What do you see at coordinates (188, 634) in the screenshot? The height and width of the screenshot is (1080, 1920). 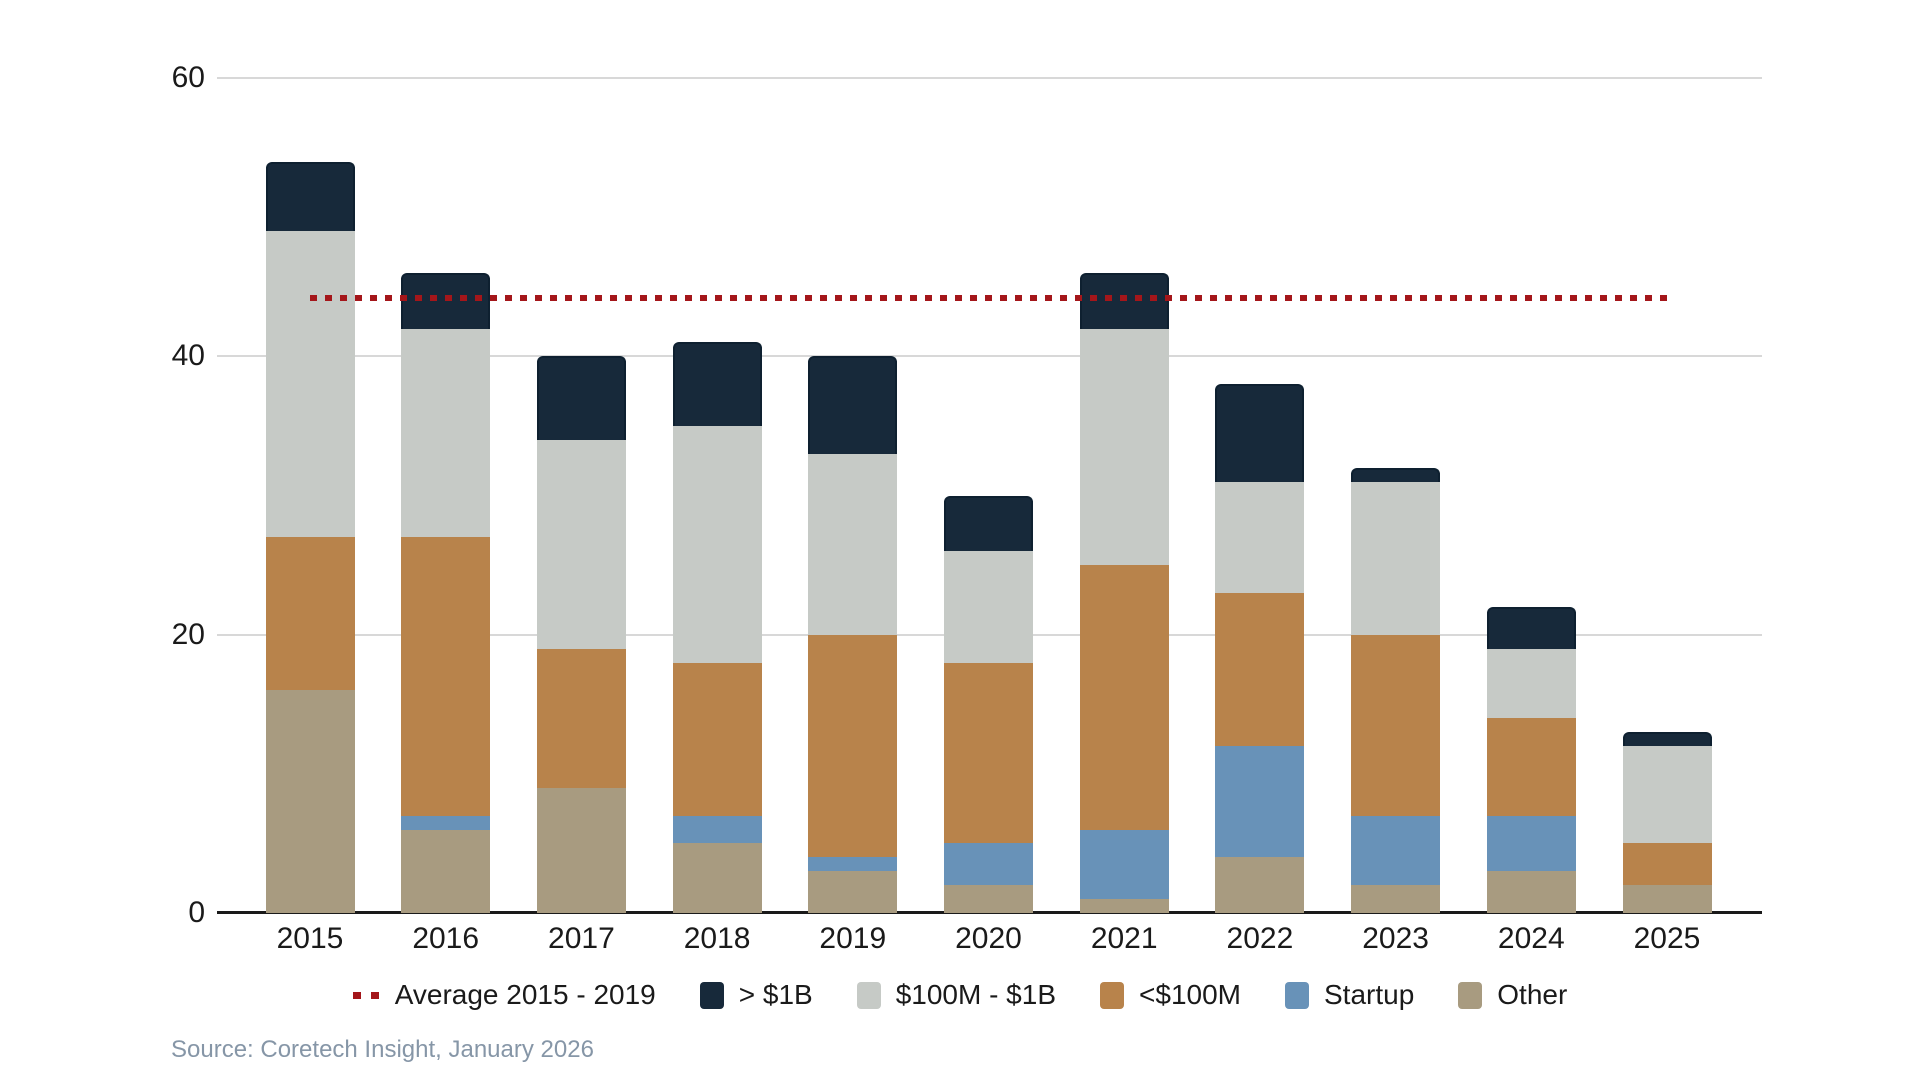 I see `y-tick-label-20: 20` at bounding box center [188, 634].